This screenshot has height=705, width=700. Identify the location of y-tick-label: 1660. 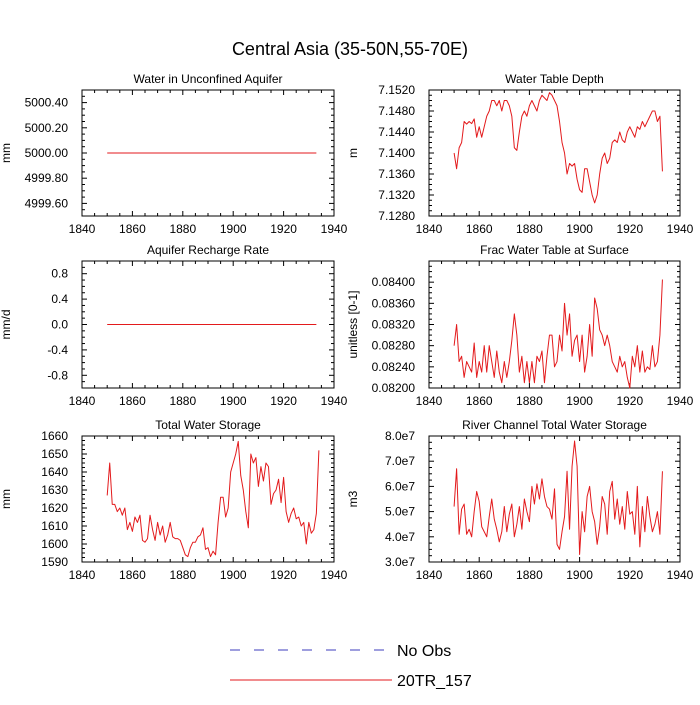
(54, 436).